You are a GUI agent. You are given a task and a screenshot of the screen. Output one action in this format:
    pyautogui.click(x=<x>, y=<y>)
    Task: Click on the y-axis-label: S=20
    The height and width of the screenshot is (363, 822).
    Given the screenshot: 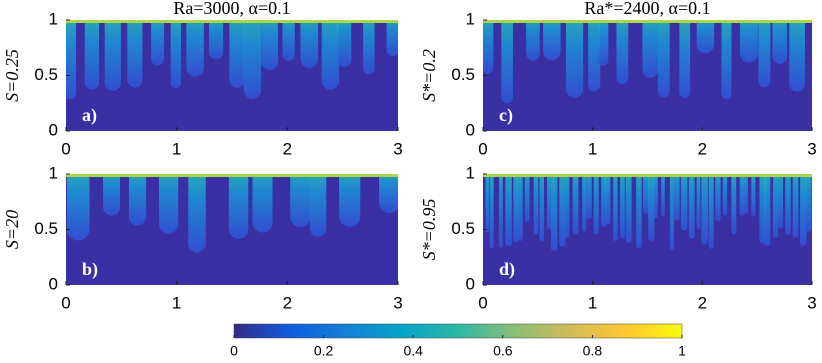 What is the action you would take?
    pyautogui.click(x=12, y=229)
    